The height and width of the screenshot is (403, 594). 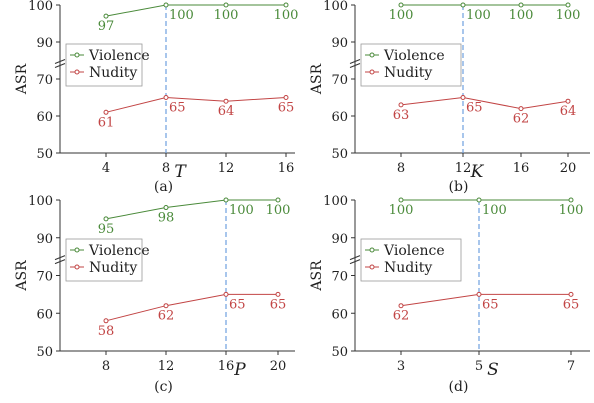 I want to click on x-tick-label: 3, so click(x=401, y=366).